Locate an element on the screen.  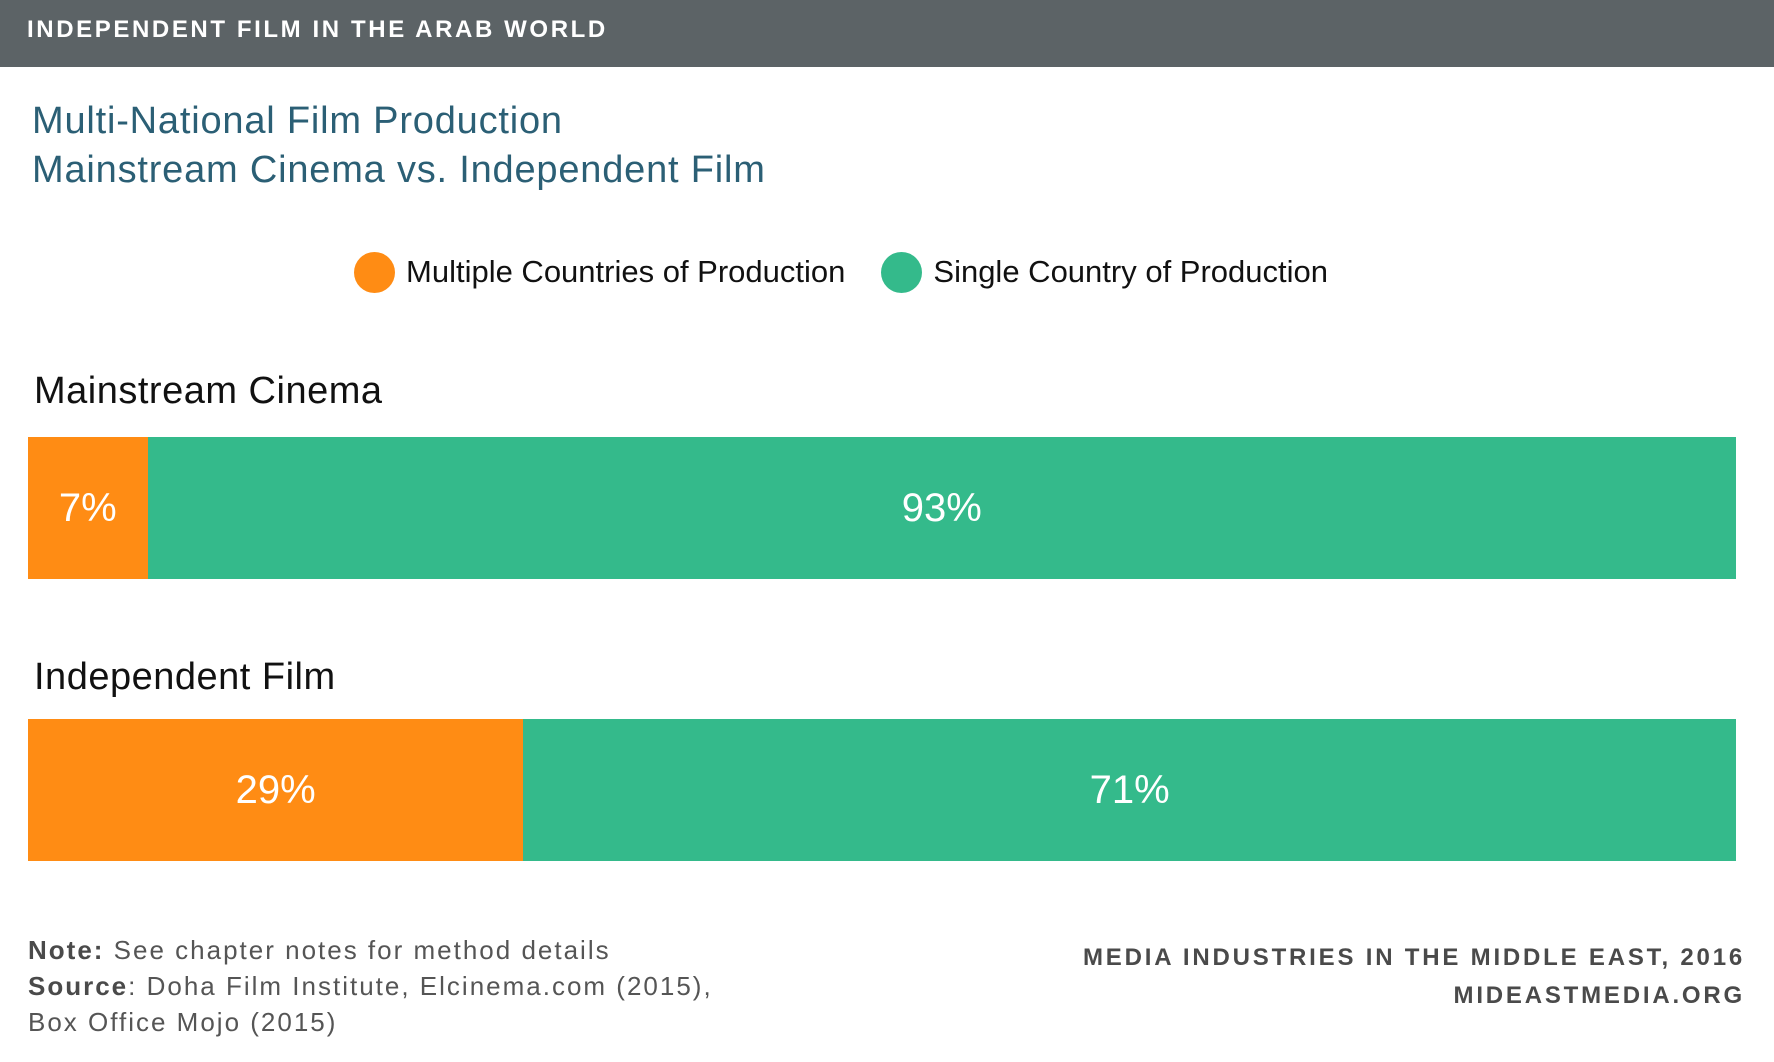
bar-segment-independent-single: 71% is located at coordinates (1129, 790).